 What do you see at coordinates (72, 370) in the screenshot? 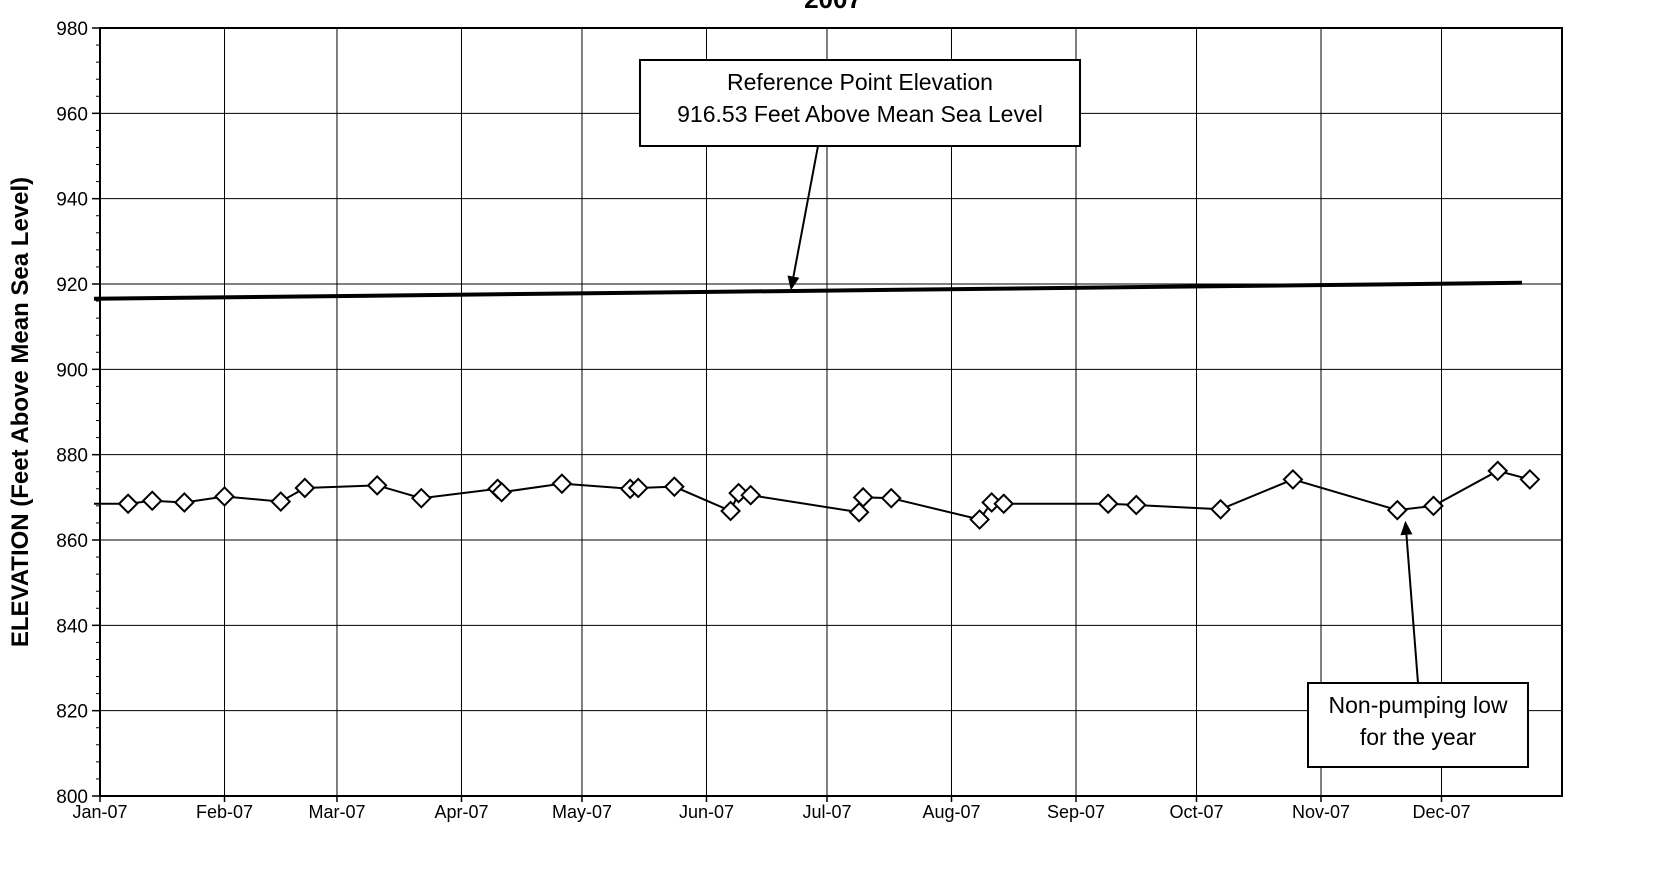
I see `y-tick-label: 900` at bounding box center [72, 370].